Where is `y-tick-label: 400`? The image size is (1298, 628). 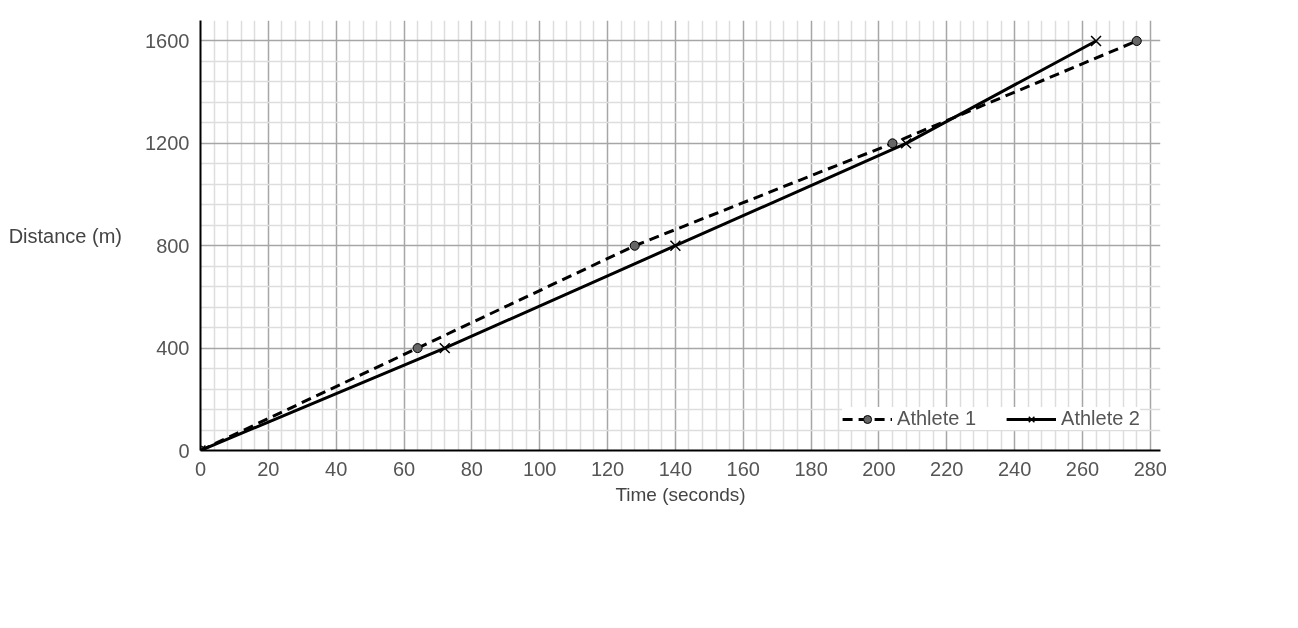 y-tick-label: 400 is located at coordinates (173, 348).